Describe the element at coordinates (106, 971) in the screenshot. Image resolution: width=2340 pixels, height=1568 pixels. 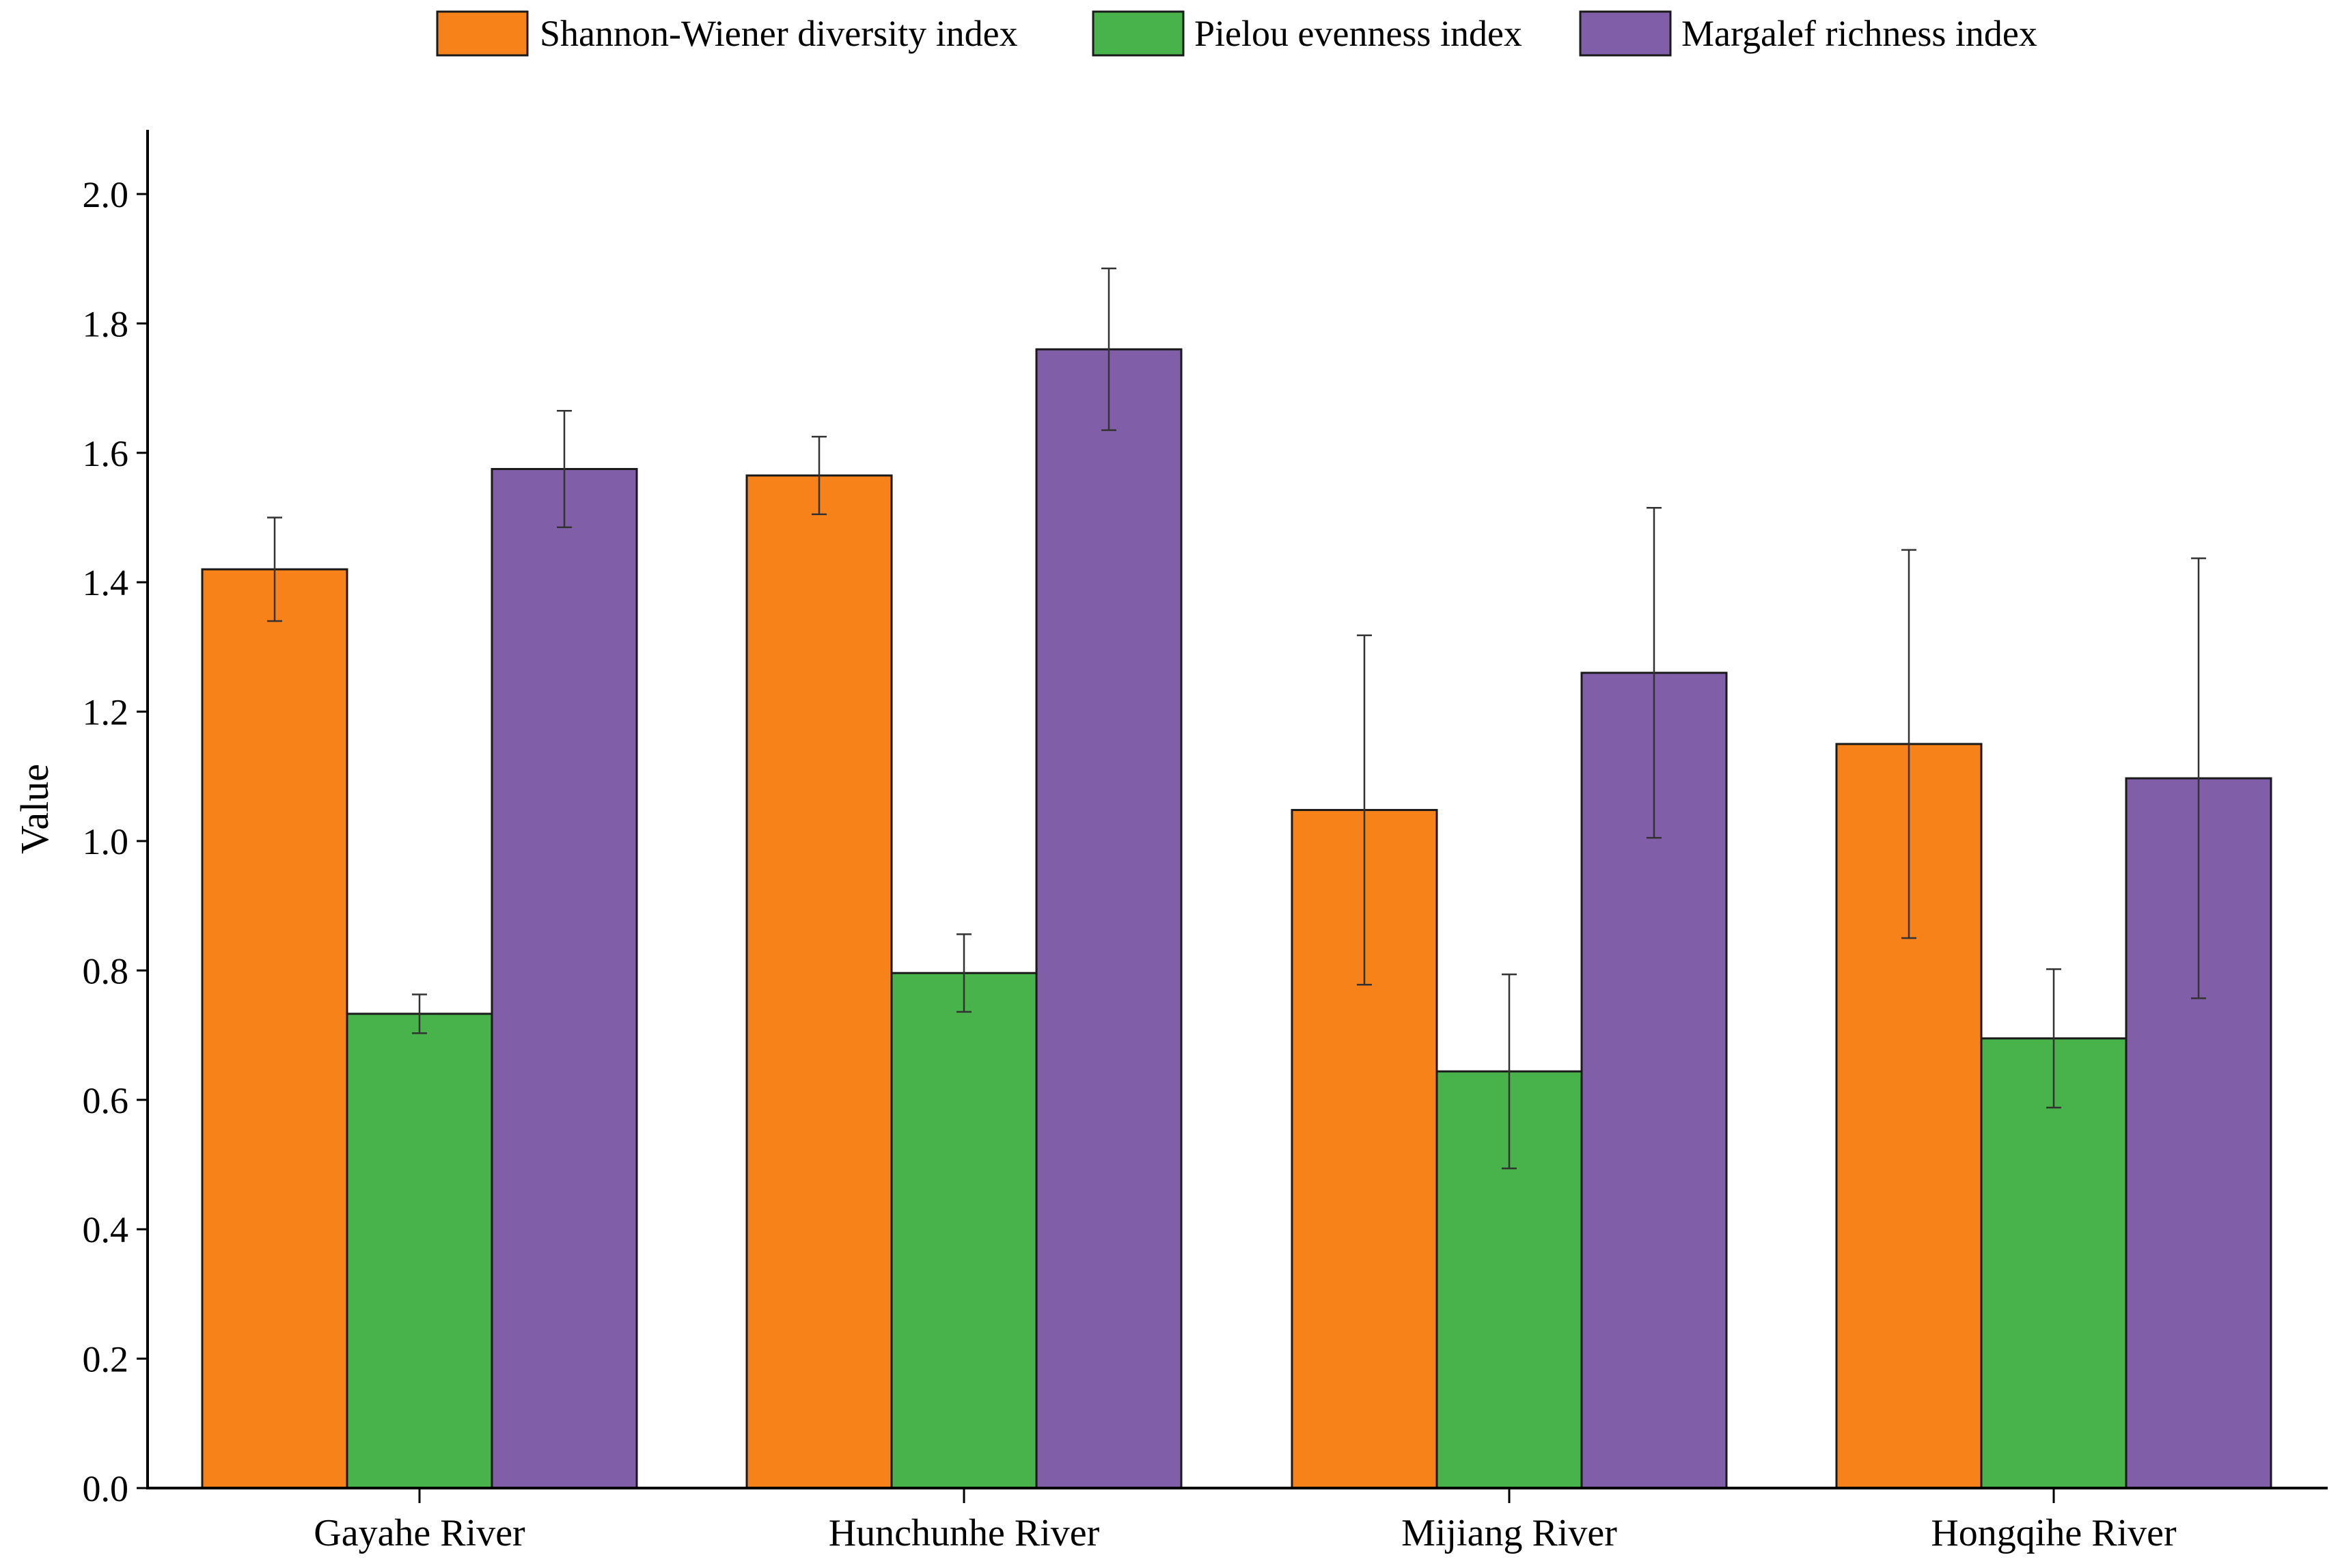
I see `y-tick-label: 0.8` at that location.